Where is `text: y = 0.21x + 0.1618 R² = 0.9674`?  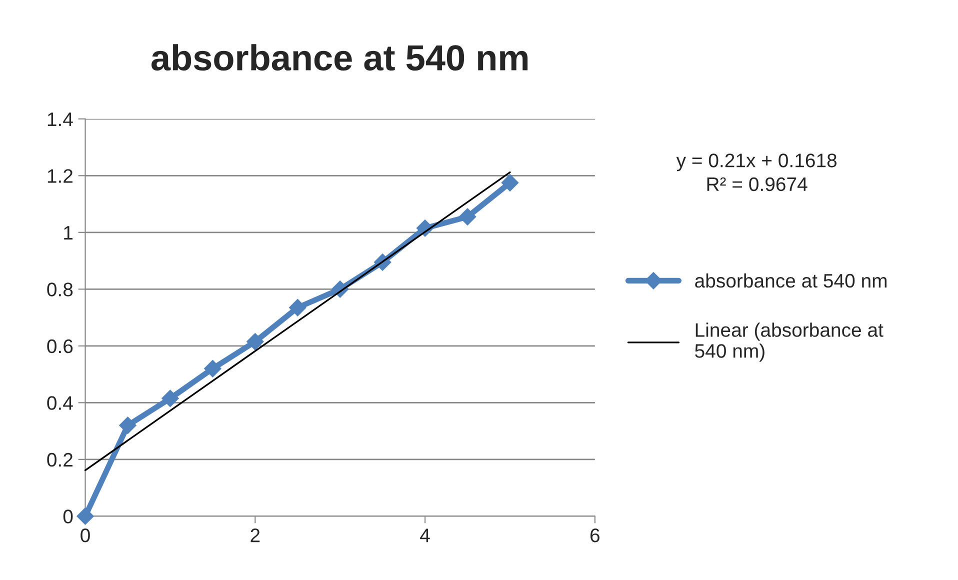
text: y = 0.21x + 0.1618 R² = 0.9674 is located at coordinates (756, 173).